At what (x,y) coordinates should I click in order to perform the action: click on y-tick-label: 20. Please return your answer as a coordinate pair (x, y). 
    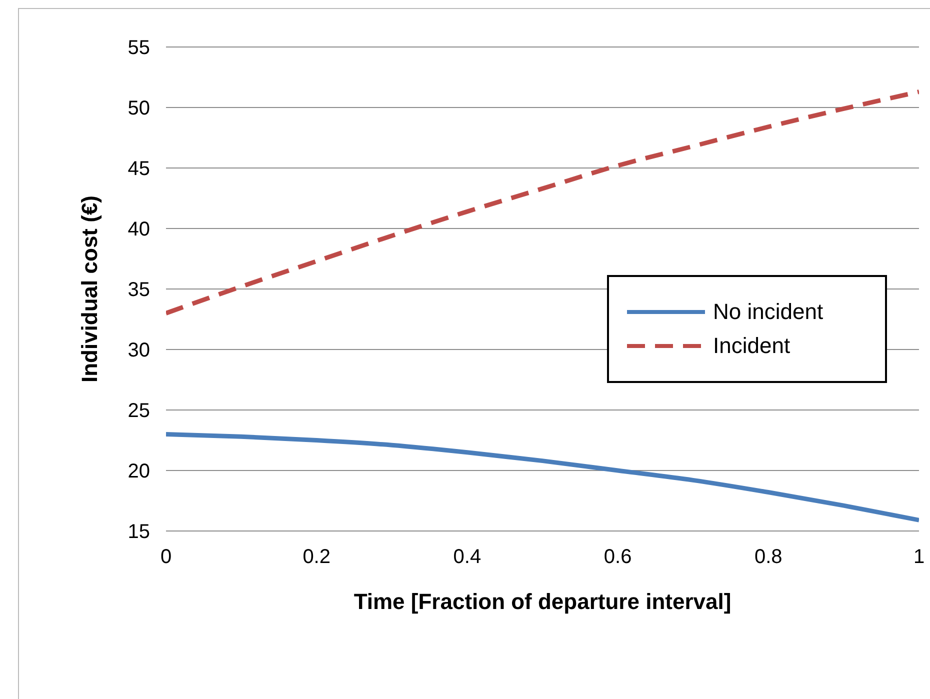
    Looking at the image, I should click on (139, 471).